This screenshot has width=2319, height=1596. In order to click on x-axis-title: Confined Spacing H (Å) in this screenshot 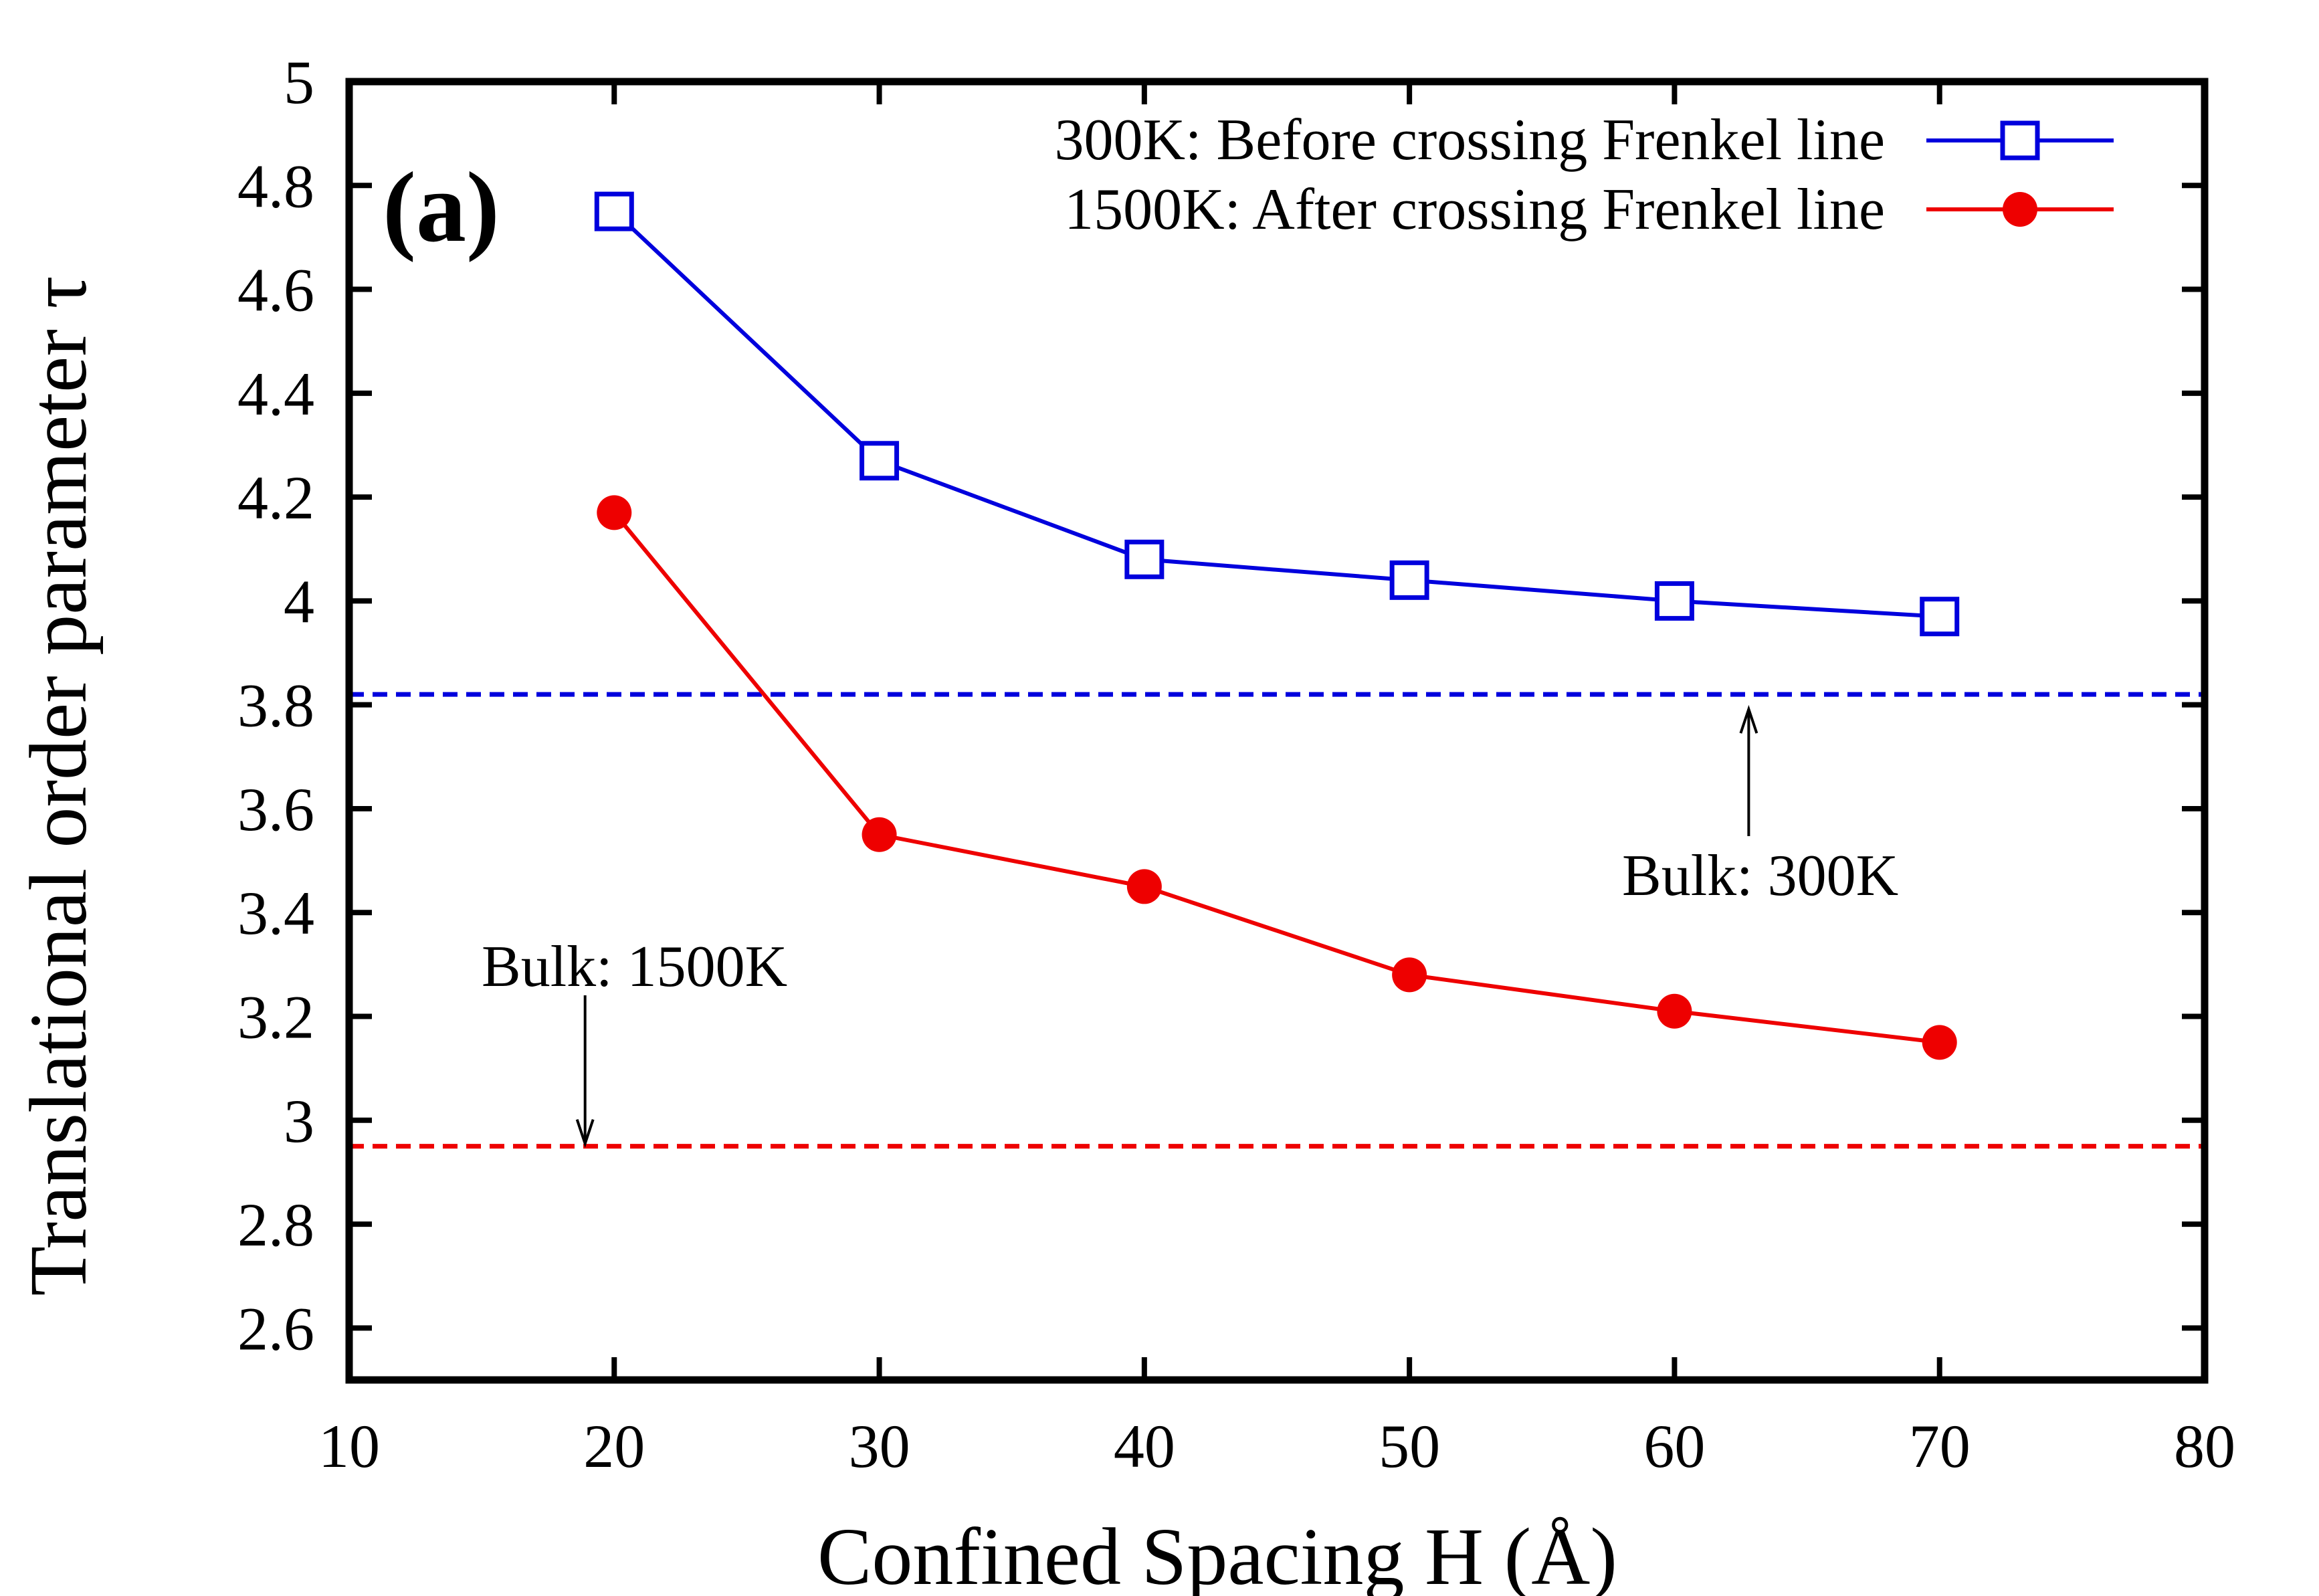, I will do `click(1217, 1554)`.